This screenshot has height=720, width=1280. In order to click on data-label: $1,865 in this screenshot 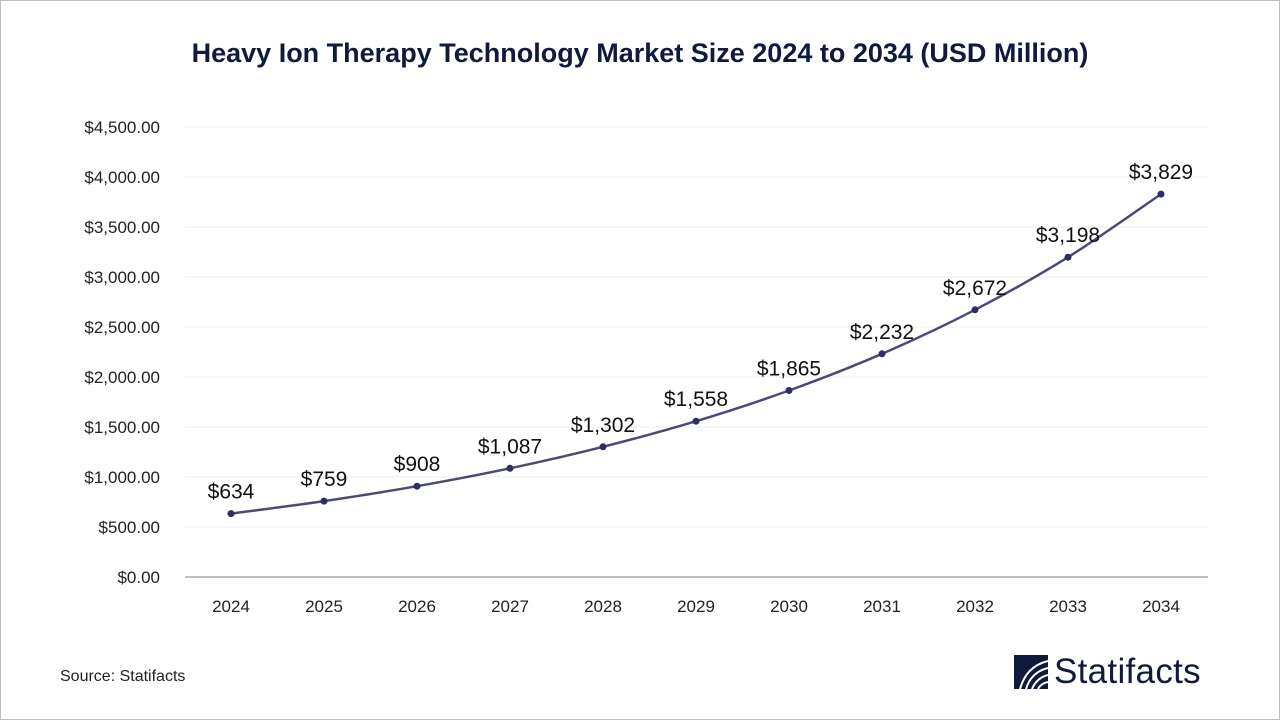, I will do `click(789, 369)`.